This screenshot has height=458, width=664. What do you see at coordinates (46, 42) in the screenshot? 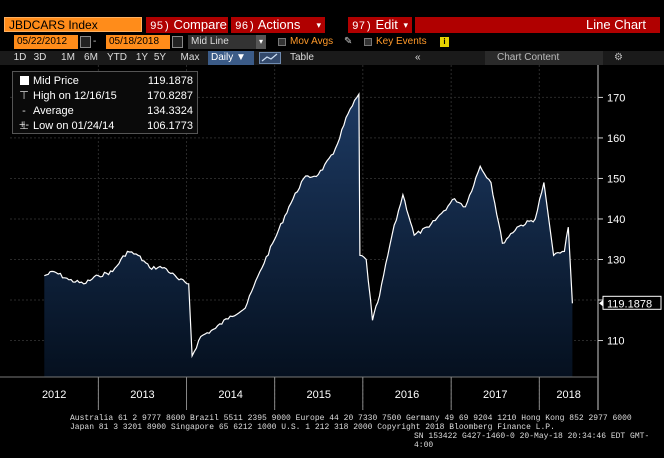
I see `start-date-field: 05/22/2012` at bounding box center [46, 42].